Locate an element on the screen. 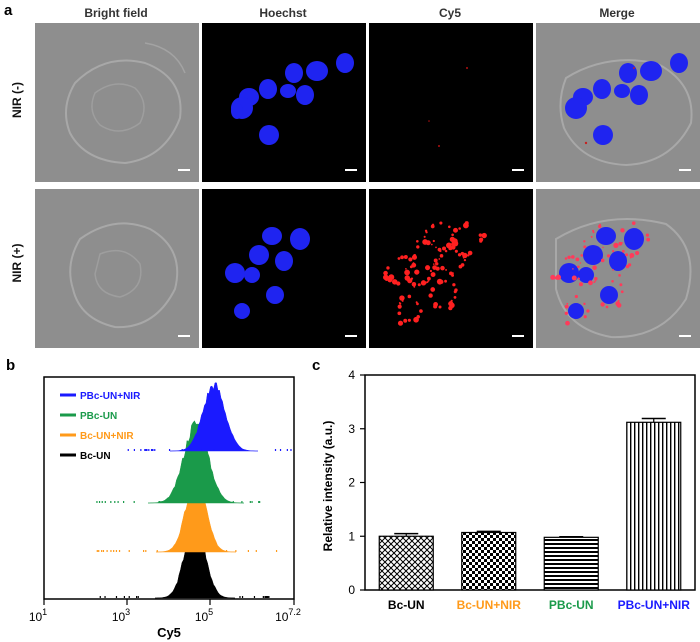 The height and width of the screenshot is (642, 700). row-label-nir-plus: NIR (+) is located at coordinates (17, 263).